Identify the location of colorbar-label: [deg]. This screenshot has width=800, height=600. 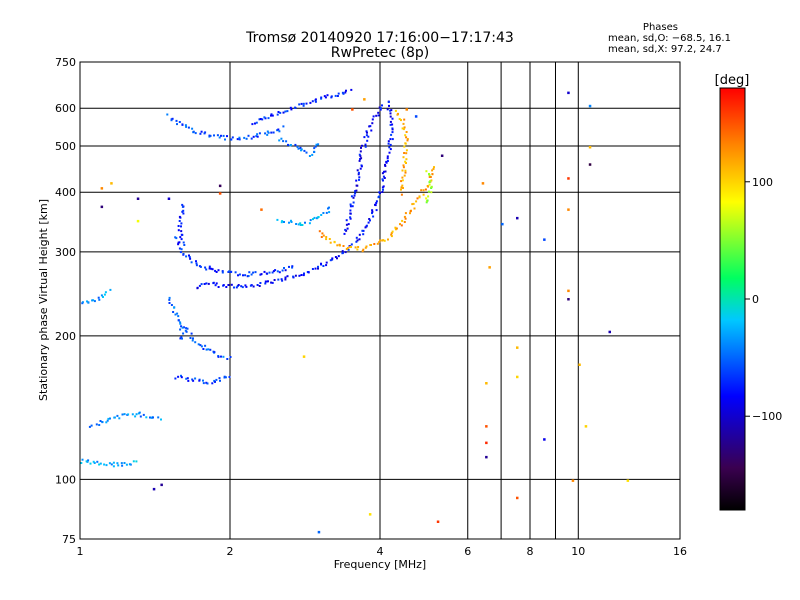
(732, 80).